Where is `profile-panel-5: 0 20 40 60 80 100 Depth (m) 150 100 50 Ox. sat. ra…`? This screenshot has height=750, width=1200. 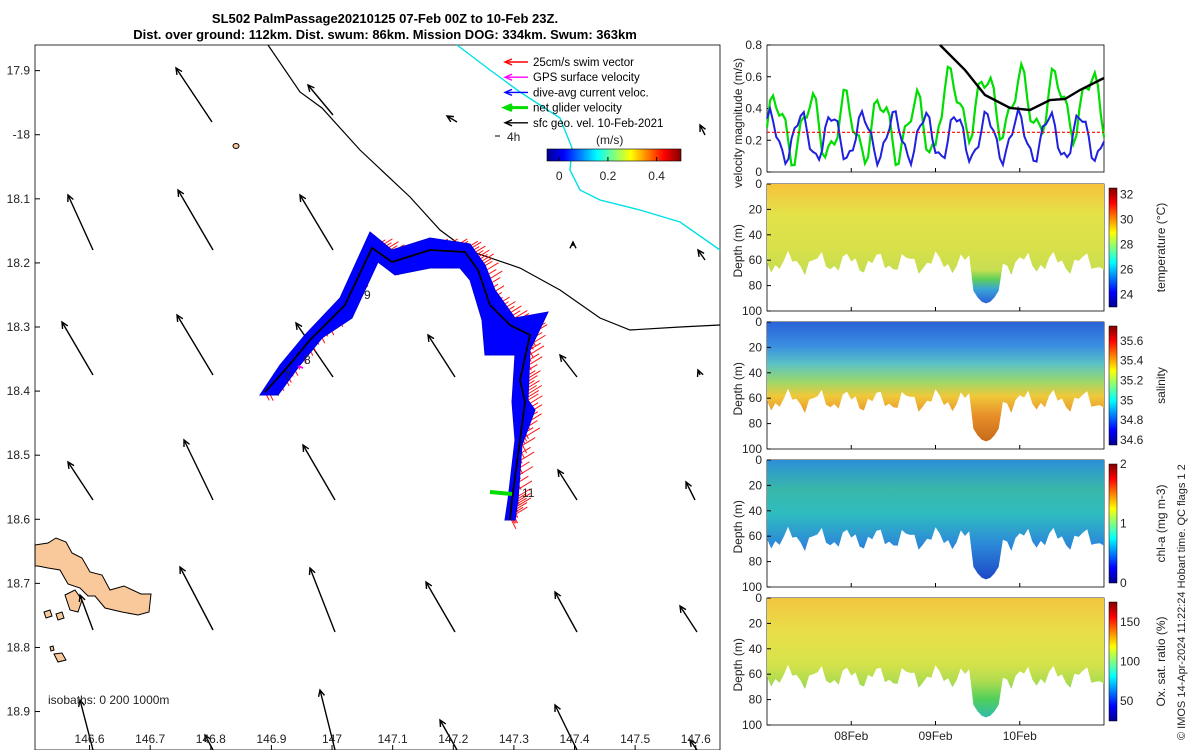
profile-panel-5: 0 20 40 60 80 100 Depth (m) 150 100 50 Ox. sat. ra… is located at coordinates (949, 661).